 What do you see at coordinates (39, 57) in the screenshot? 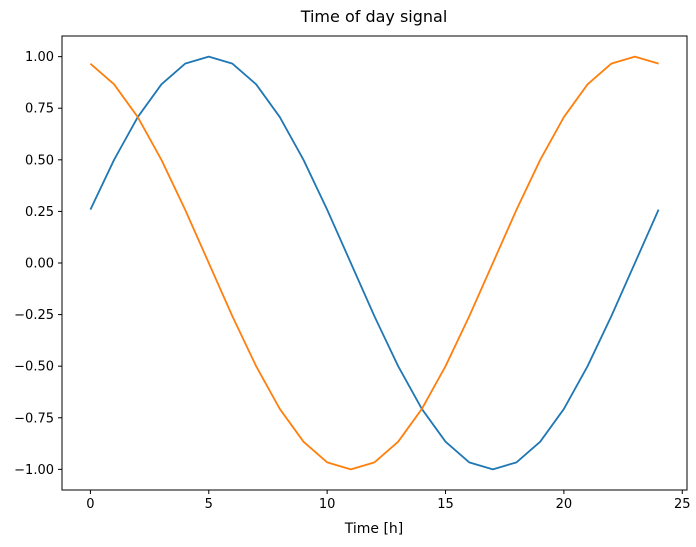
I see `y-tick-label: 1.00` at bounding box center [39, 57].